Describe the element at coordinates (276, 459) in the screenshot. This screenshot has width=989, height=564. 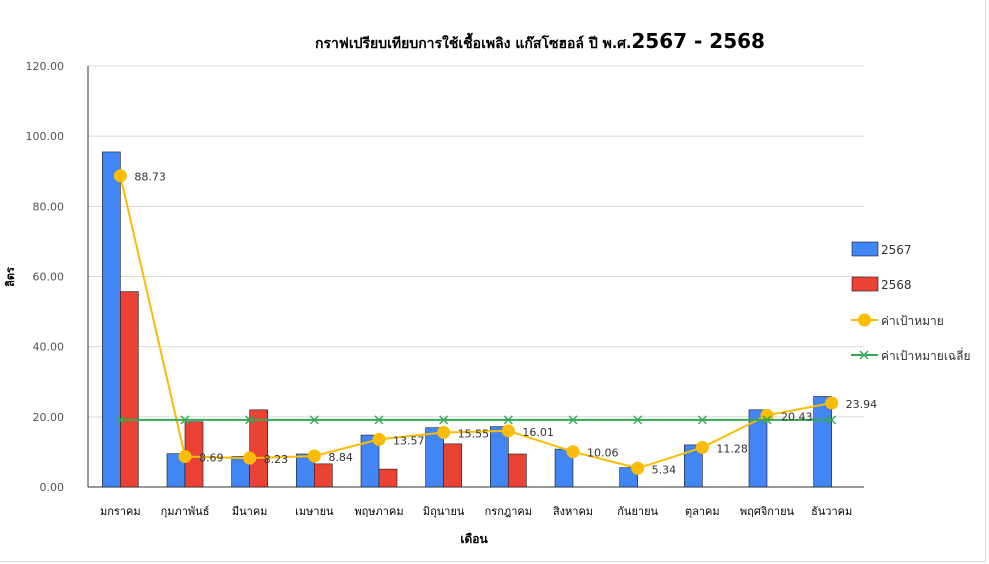
I see `data-label: 8.23` at that location.